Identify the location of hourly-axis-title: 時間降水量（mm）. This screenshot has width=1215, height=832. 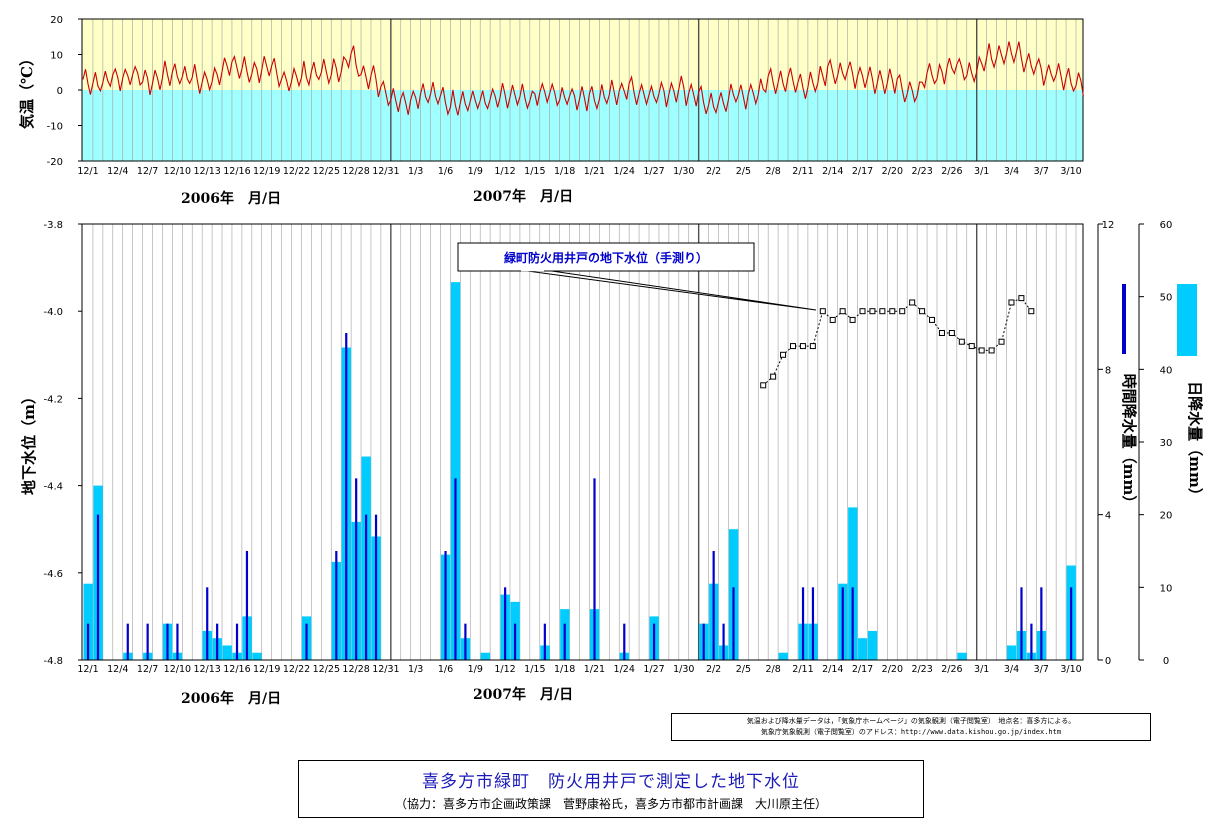
(1129, 442).